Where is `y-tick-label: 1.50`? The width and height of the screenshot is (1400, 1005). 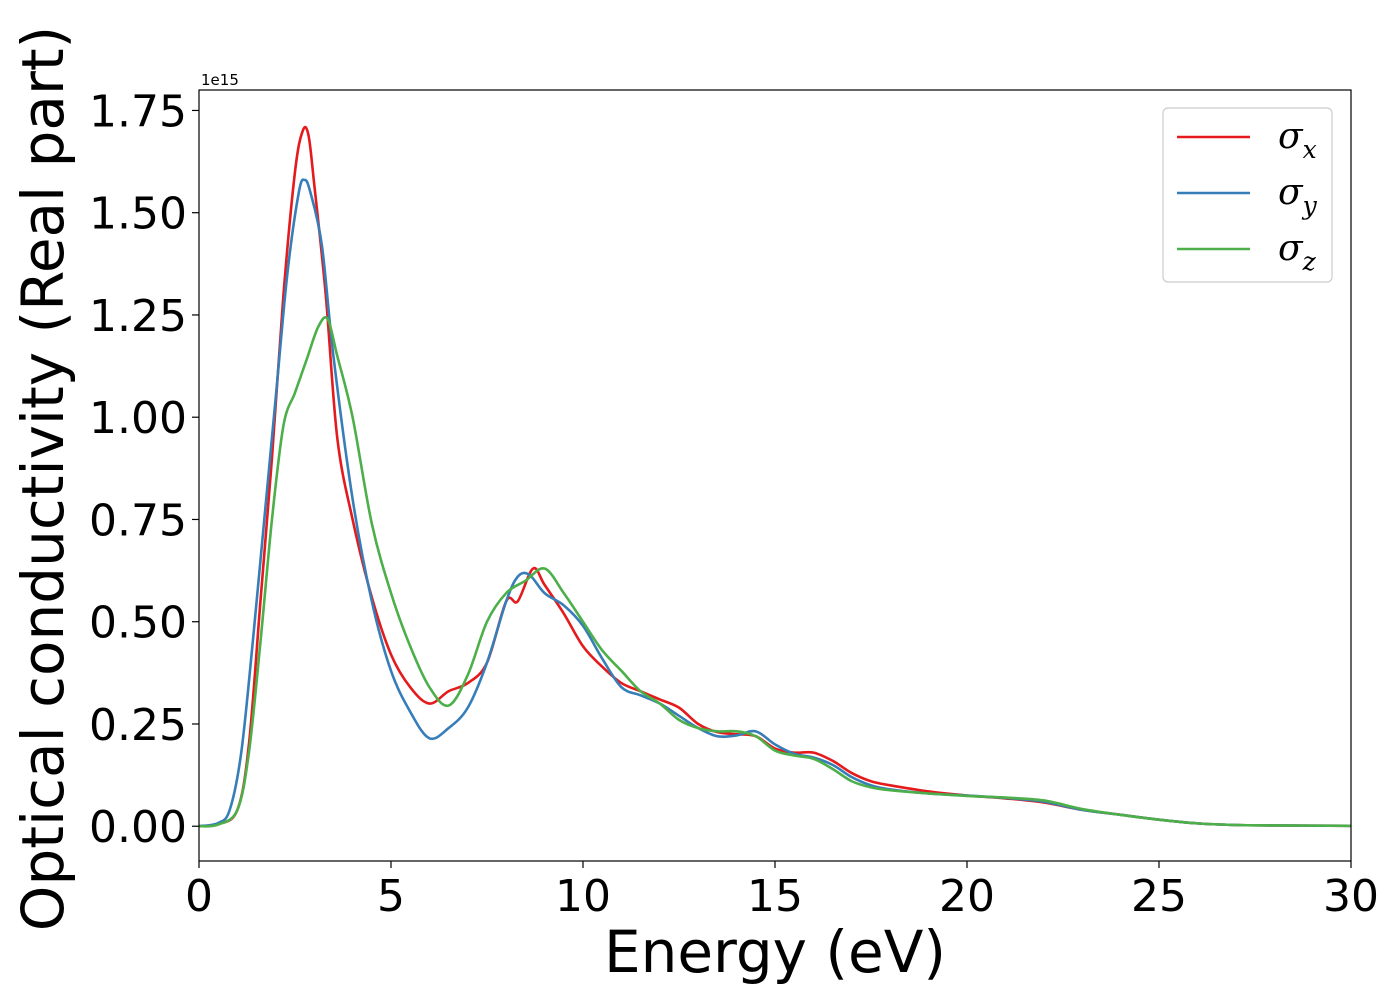 y-tick-label: 1.50 is located at coordinates (138, 214).